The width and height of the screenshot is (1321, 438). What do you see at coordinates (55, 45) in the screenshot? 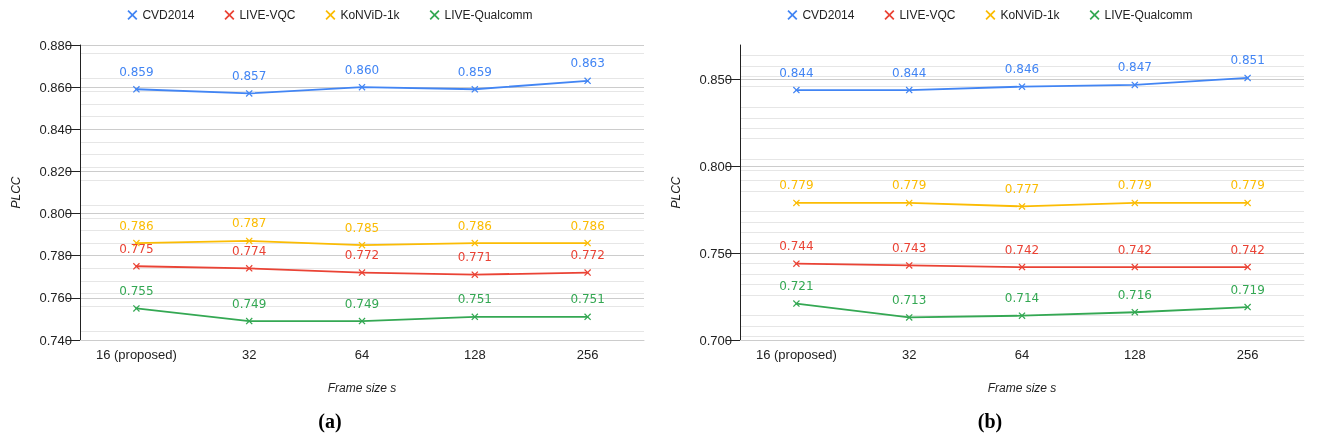
I see `y-tick-label: 0.880` at bounding box center [55, 45].